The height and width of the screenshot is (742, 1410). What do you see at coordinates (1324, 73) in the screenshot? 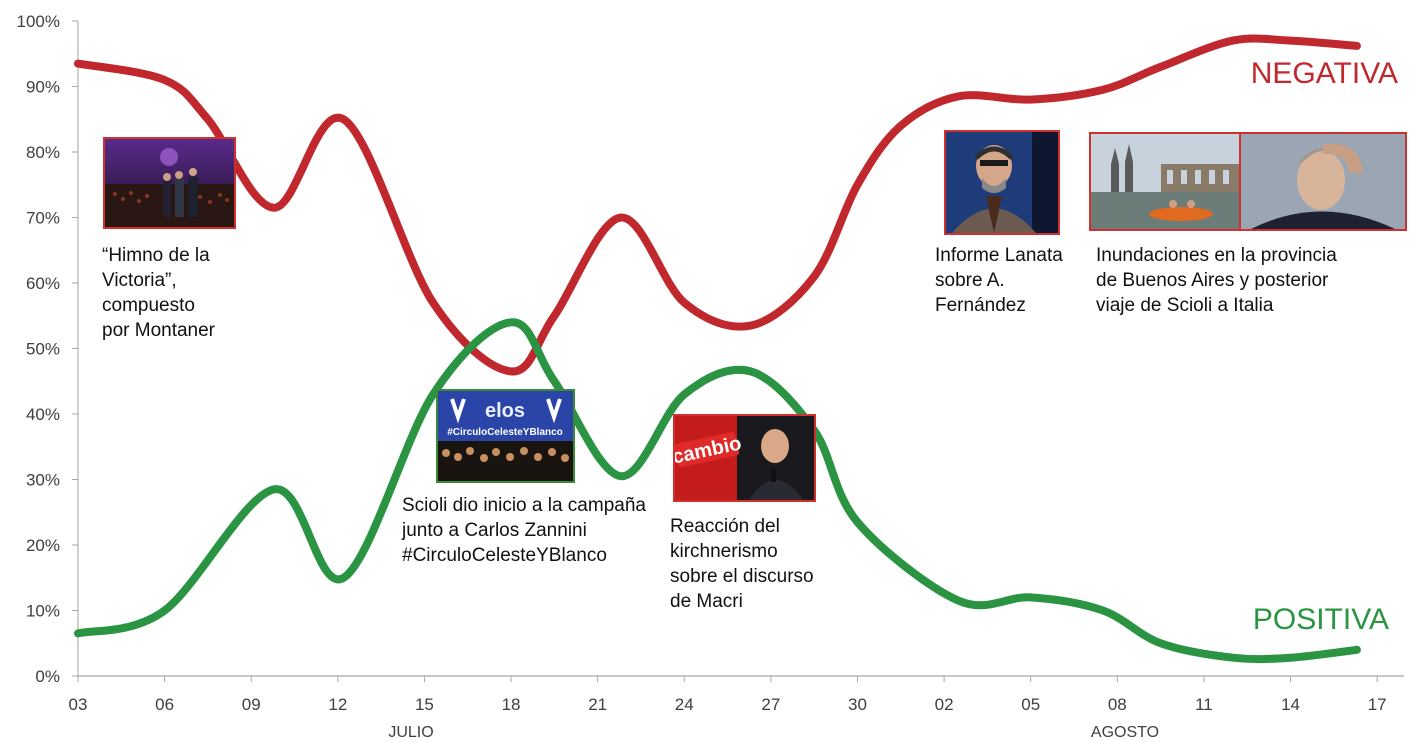
I see `series-label-negativa: NEGATIVA` at bounding box center [1324, 73].